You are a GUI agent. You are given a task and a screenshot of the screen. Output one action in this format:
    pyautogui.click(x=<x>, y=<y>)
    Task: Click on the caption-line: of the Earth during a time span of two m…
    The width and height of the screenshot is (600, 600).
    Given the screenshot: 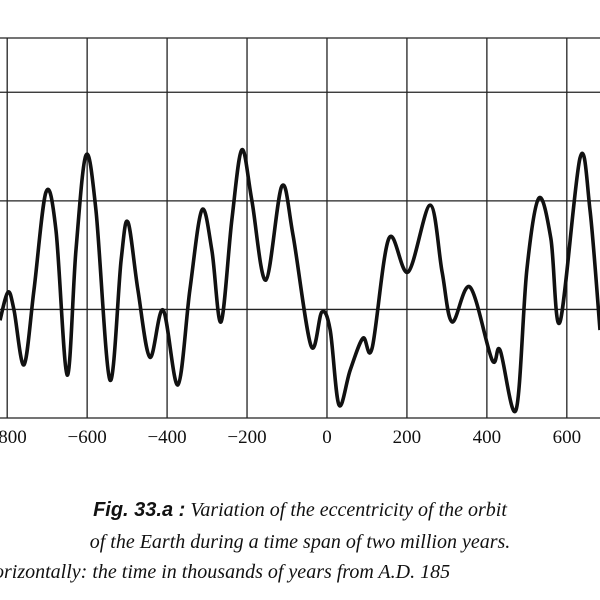 What is the action you would take?
    pyautogui.click(x=300, y=542)
    